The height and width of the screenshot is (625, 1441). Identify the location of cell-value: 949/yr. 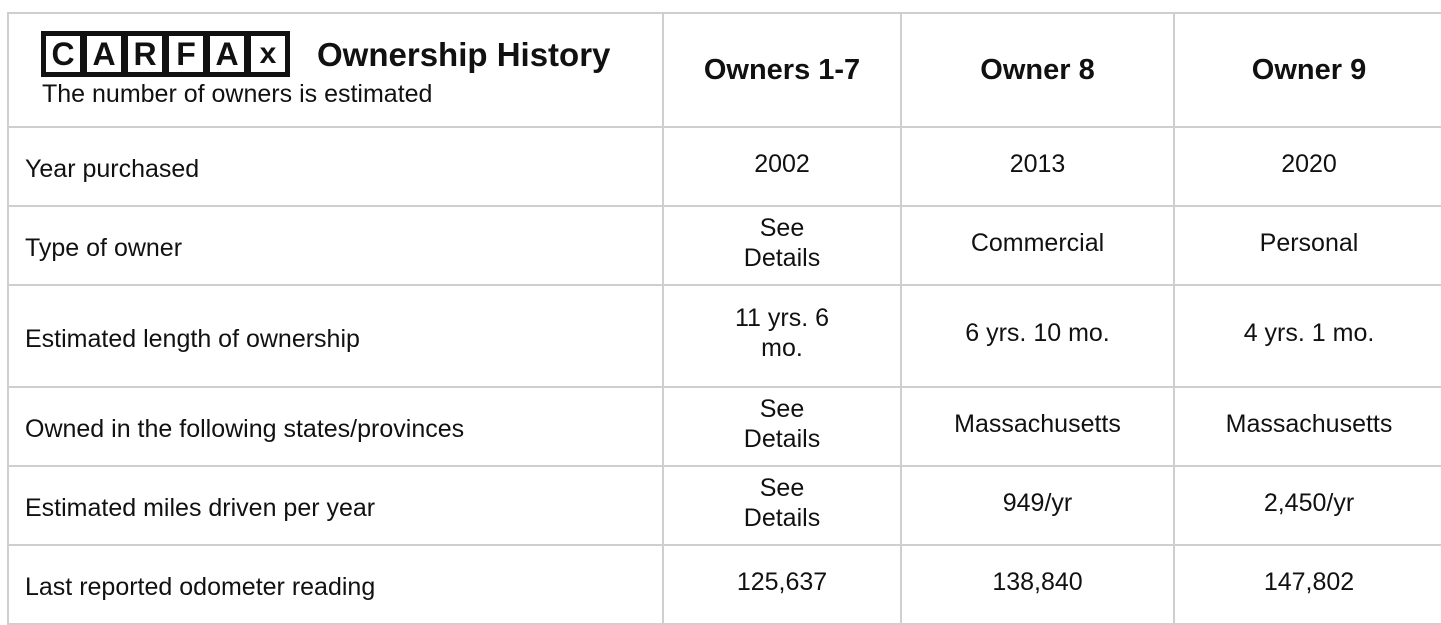
(1037, 505).